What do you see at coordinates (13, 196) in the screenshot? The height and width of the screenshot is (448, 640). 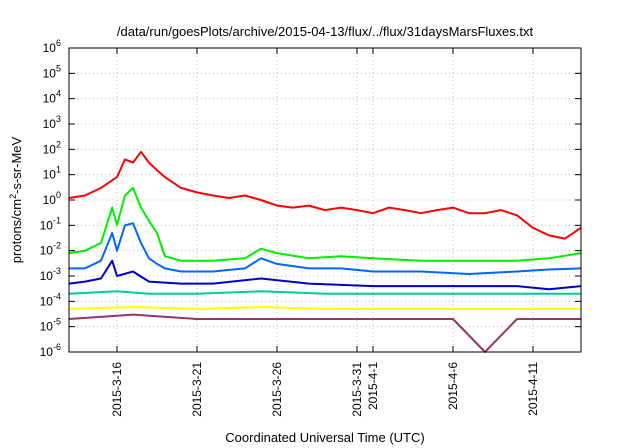 I see `y-axis-label-sup: 2` at bounding box center [13, 196].